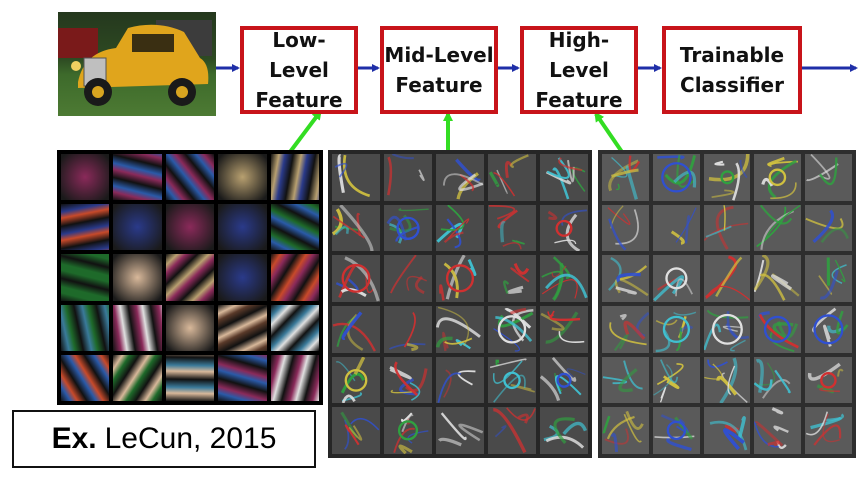 The height and width of the screenshot is (483, 866). What do you see at coordinates (74, 438) in the screenshot?
I see `caption-prefix: Ex.` at bounding box center [74, 438].